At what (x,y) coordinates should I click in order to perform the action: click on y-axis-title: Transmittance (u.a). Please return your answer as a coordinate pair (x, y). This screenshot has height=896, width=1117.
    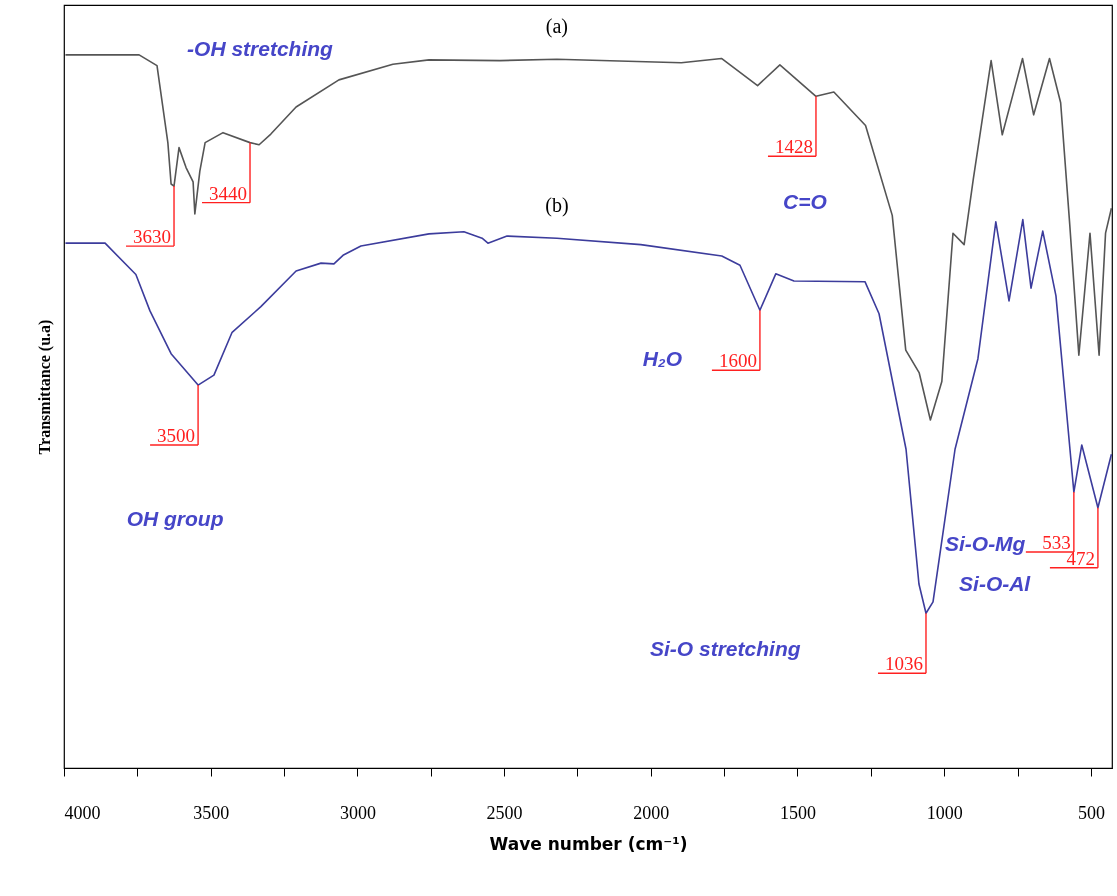
    Looking at the image, I should click on (44, 387).